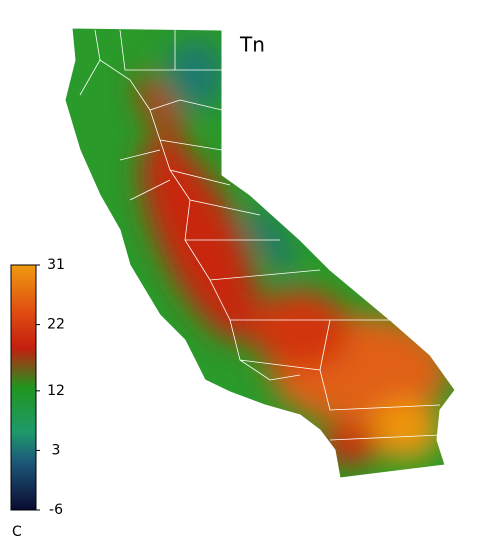 Image resolution: width=500 pixels, height=550 pixels. I want to click on colorbar-ticks: -6 3 12 22 31, so click(50, 387).